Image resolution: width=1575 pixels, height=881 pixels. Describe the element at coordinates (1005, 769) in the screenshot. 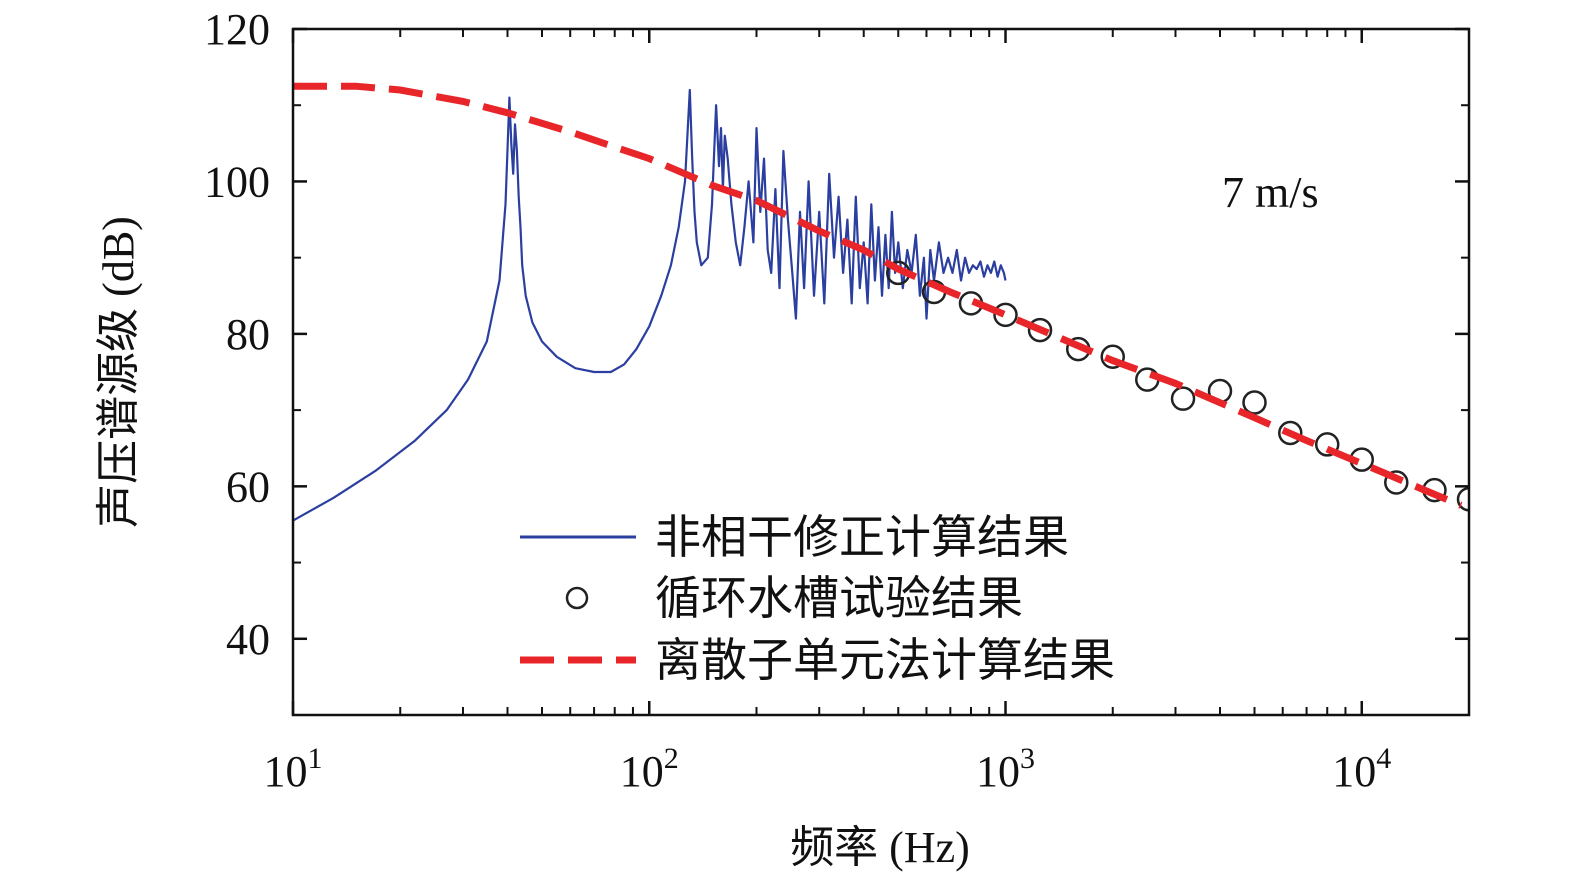

I see `x-tick-label: 10³` at that location.